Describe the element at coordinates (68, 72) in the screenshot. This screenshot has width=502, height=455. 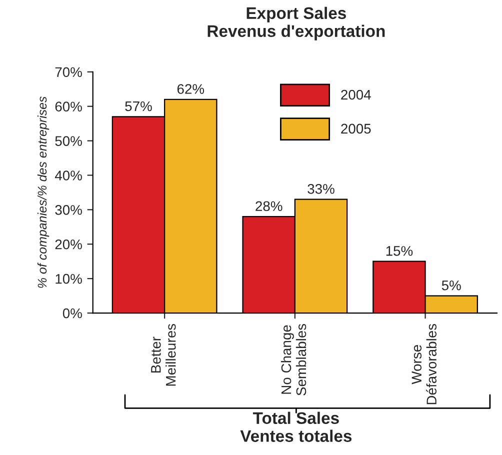
I see `y-tick-label: 70%` at that location.